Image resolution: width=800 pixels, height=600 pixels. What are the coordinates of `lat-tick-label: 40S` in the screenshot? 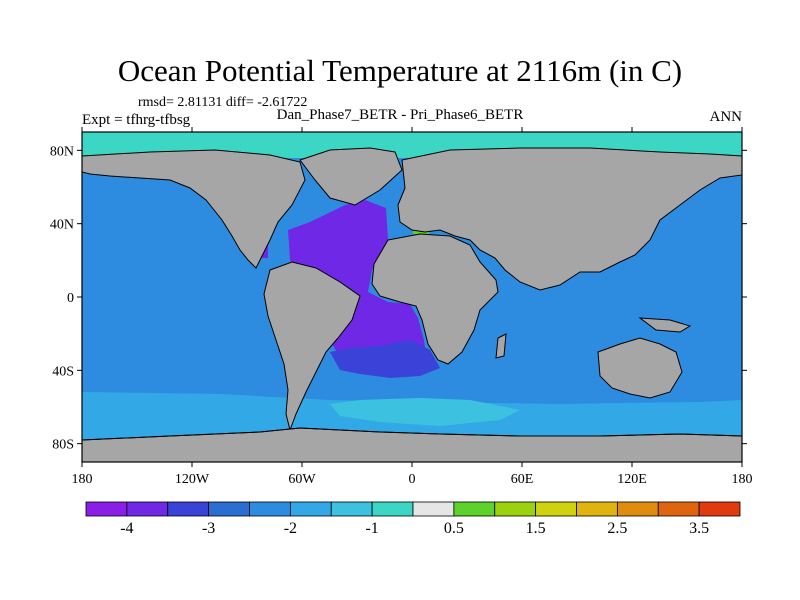 It's located at (63, 371).